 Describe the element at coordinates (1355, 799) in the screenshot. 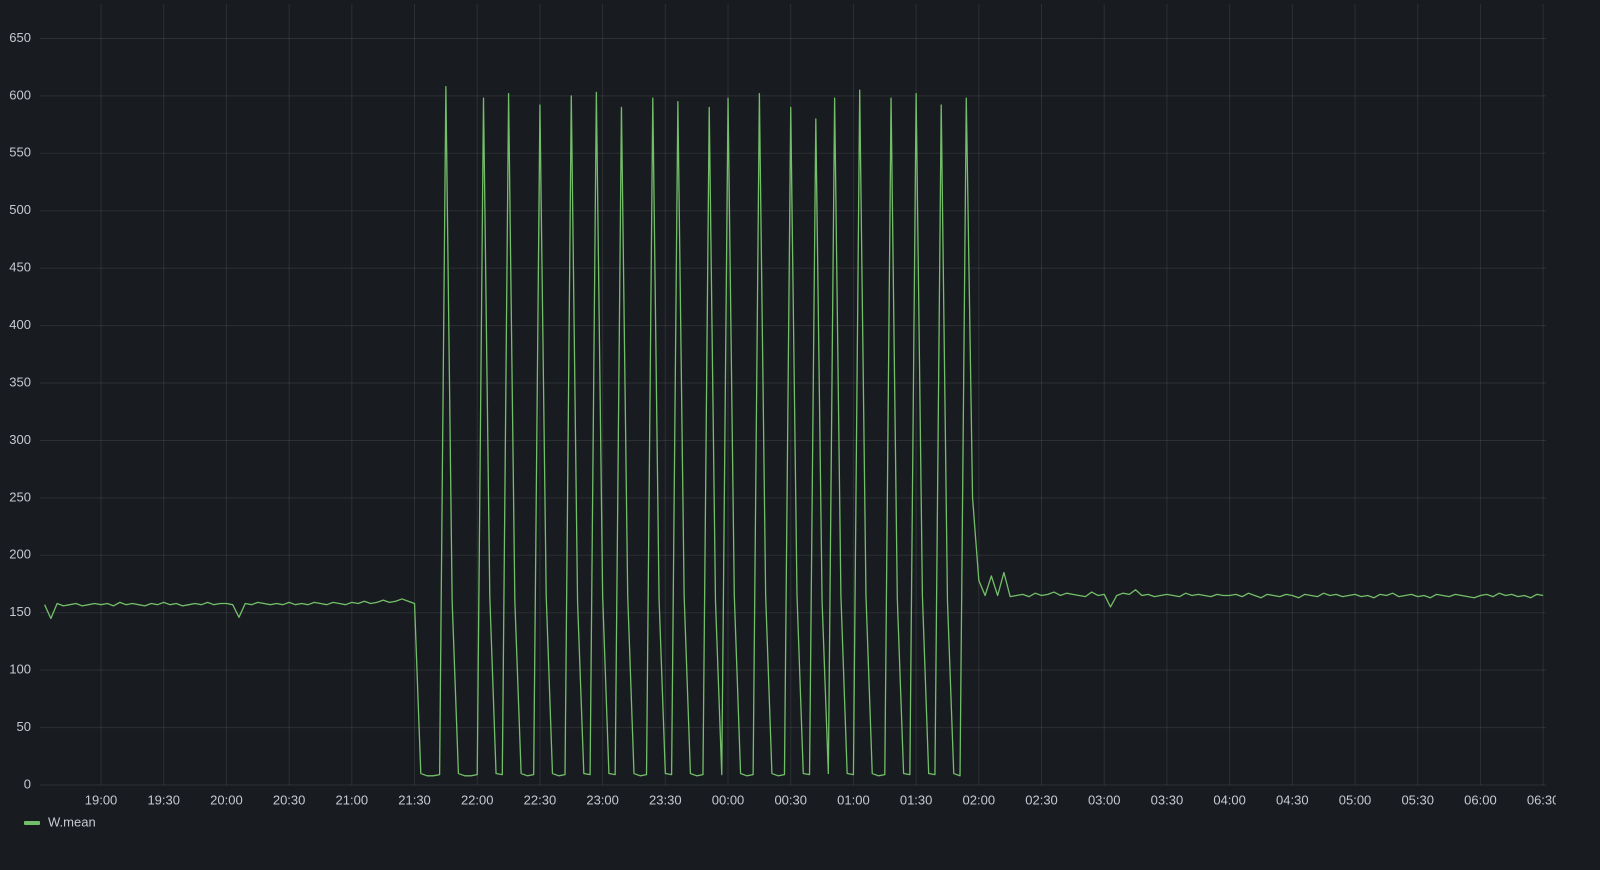

I see `x-tick-label: 05:00` at that location.